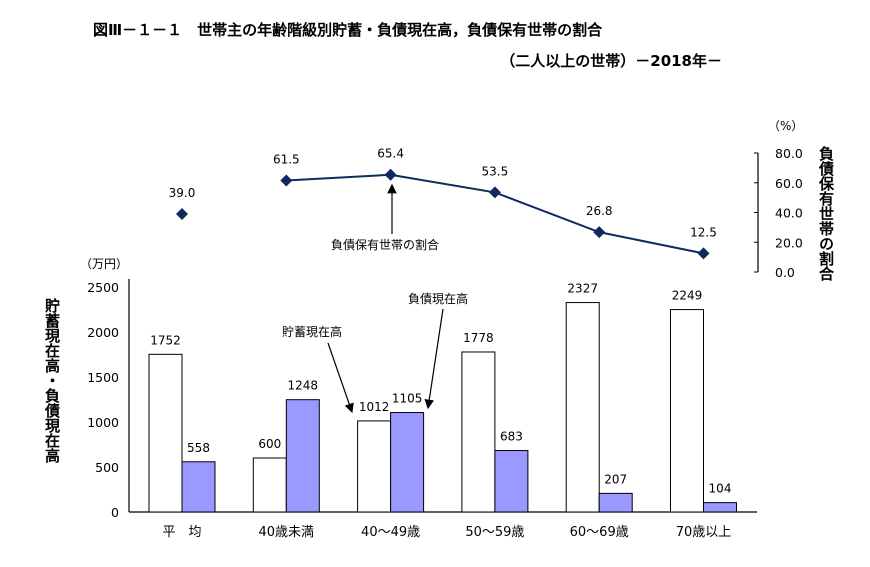  I want to click on annotation-debt-arrow, so click(434, 359).